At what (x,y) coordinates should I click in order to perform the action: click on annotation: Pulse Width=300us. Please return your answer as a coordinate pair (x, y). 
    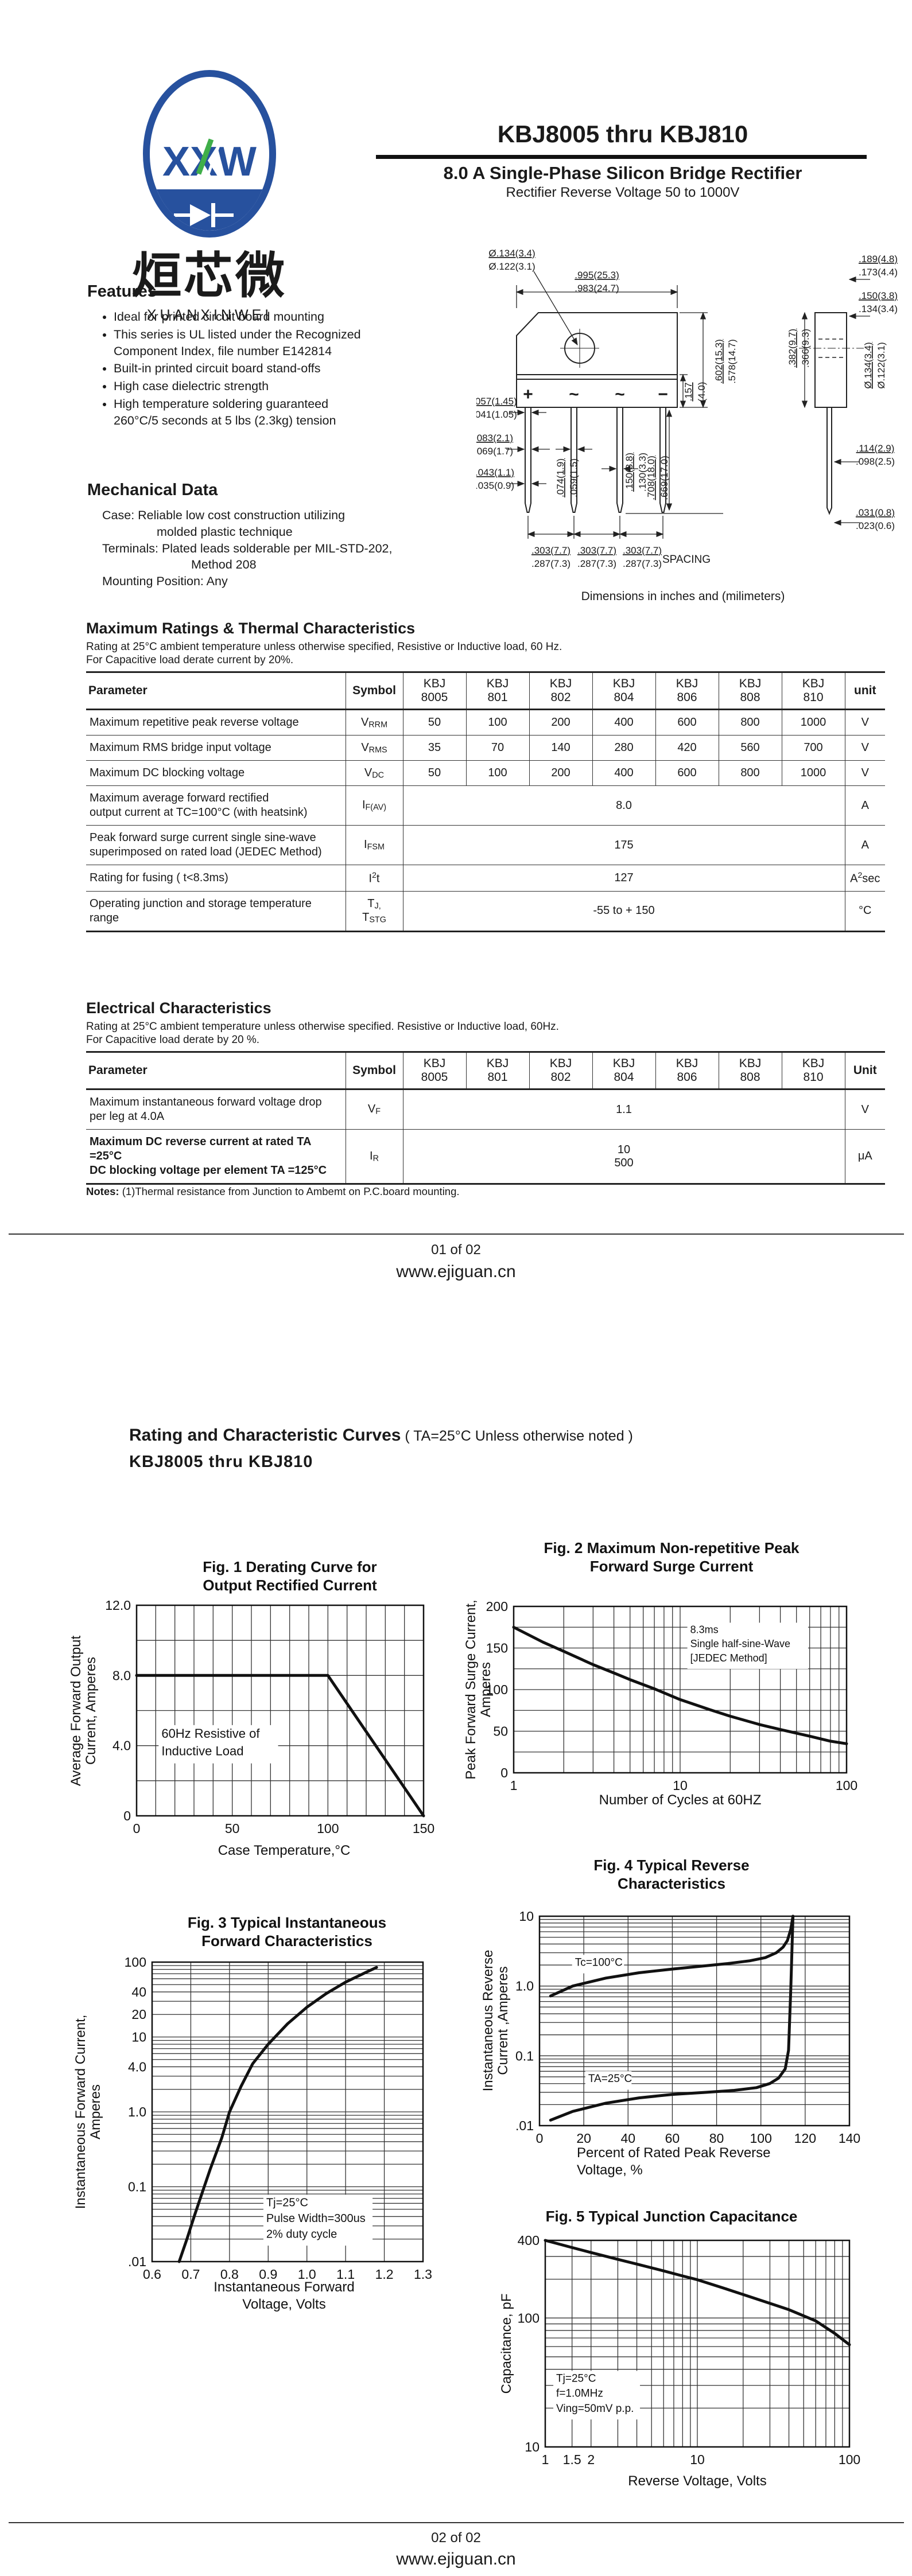
    Looking at the image, I should click on (316, 2218).